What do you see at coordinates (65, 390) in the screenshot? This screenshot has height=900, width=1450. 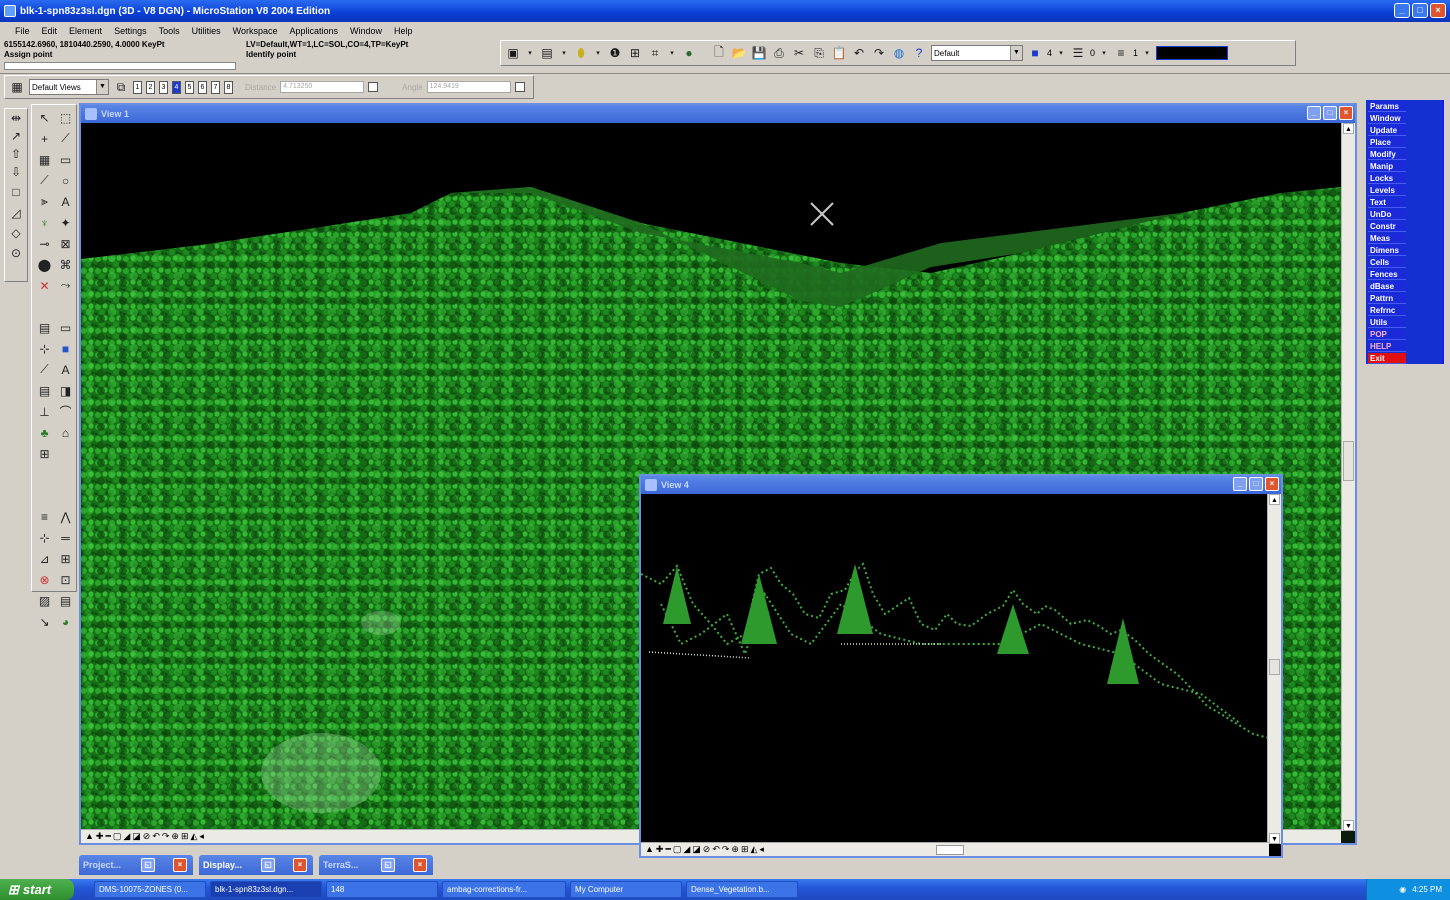 I see `split-icon: ◨` at bounding box center [65, 390].